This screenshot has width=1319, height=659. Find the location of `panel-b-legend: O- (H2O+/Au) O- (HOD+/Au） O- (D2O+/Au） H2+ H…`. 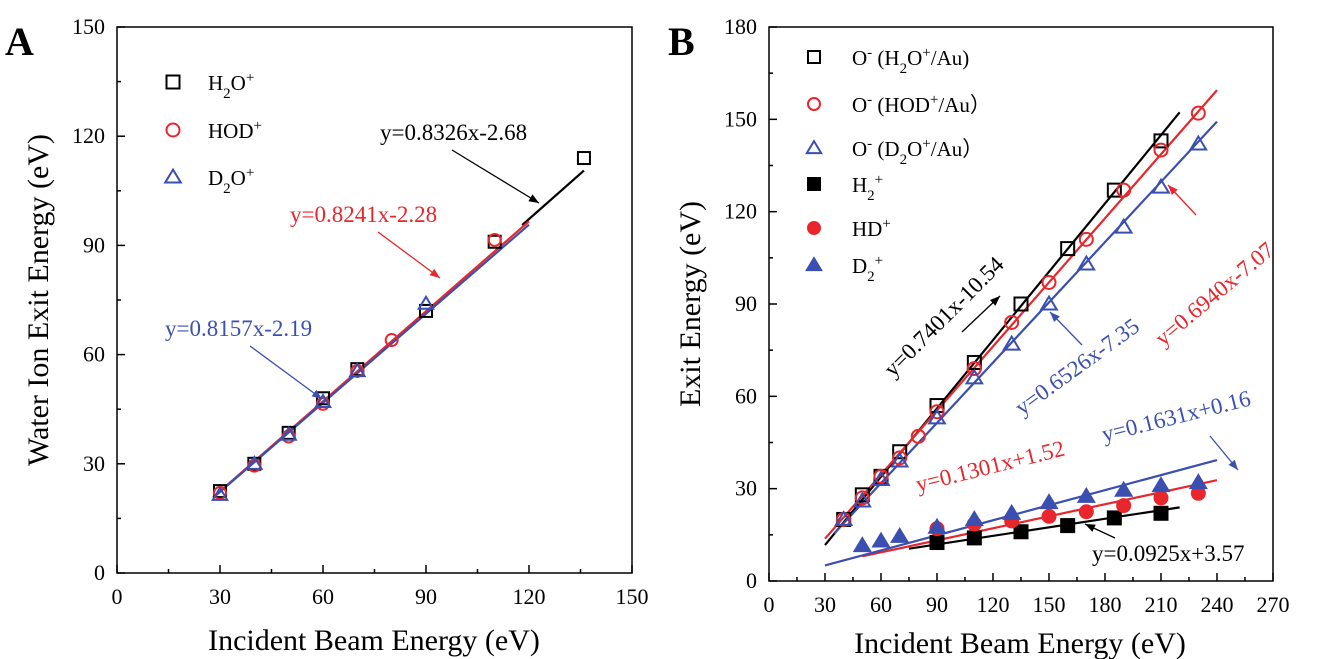

panel-b-legend: O- (H2O+/Au) O- (HOD+/Au） O- (D2O+/Au） H2+ H… is located at coordinates (898, 165).